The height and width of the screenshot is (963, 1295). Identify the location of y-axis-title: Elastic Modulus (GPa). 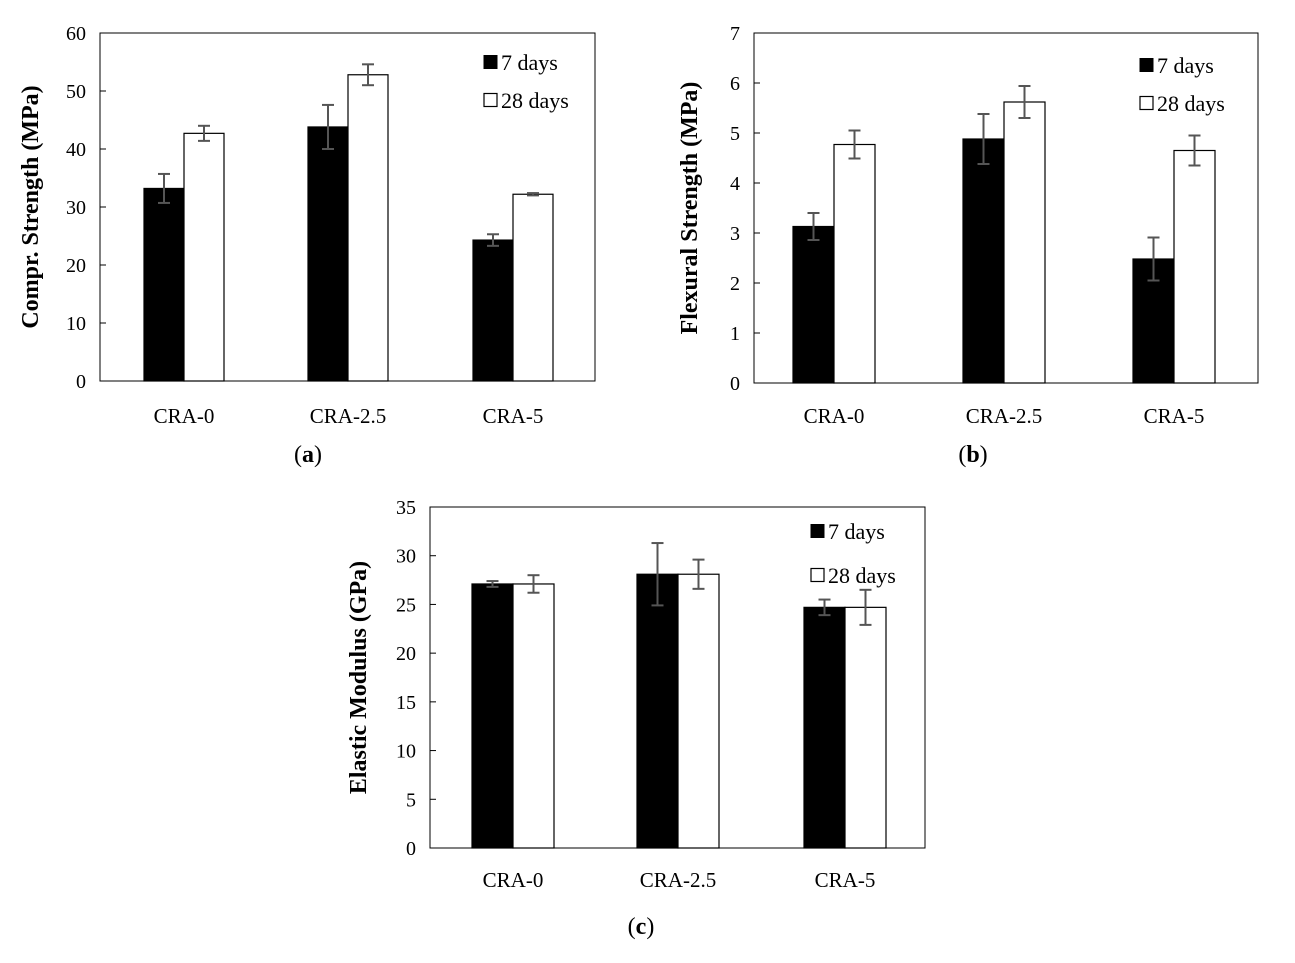
(359, 677).